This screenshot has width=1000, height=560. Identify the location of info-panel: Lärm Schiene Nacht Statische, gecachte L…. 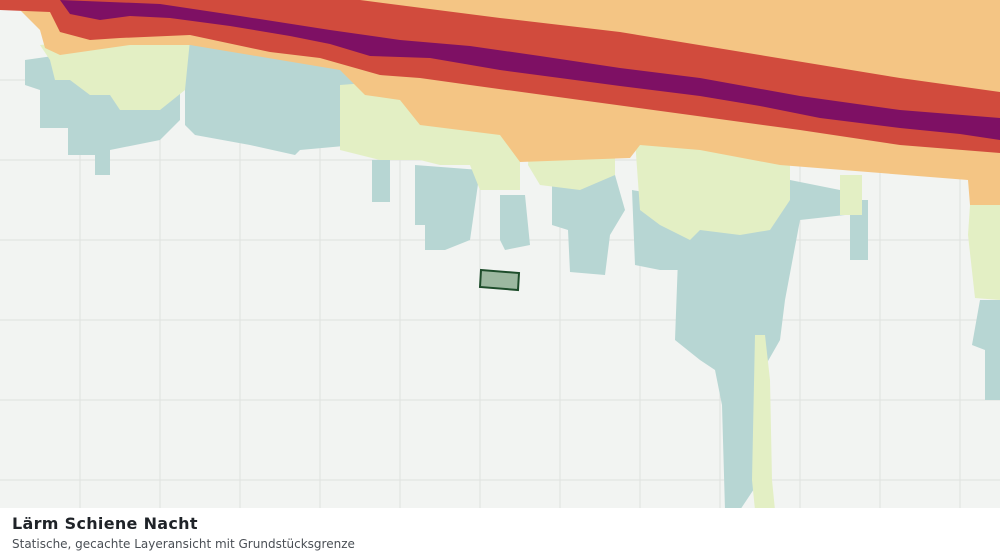
(500, 534).